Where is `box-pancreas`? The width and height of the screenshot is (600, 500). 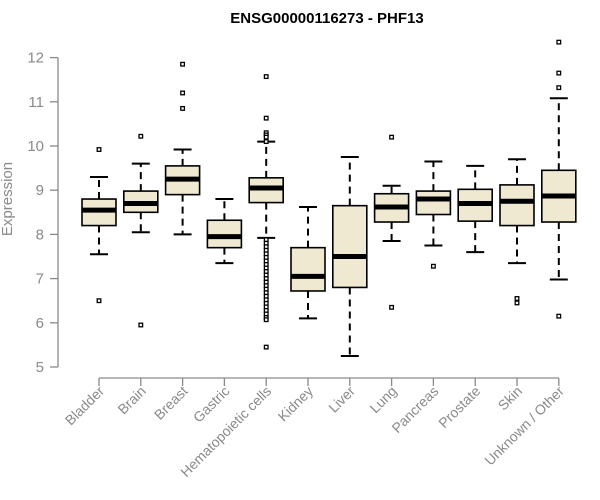 box-pancreas is located at coordinates (433, 214).